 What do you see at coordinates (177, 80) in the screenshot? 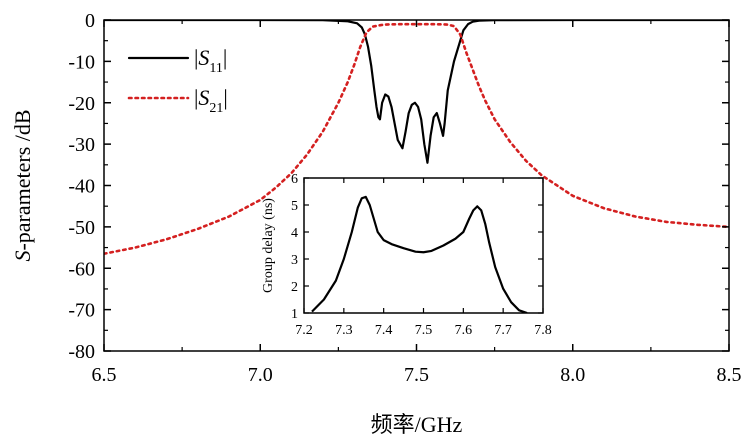
I see `legend: |S11||S21|` at bounding box center [177, 80].